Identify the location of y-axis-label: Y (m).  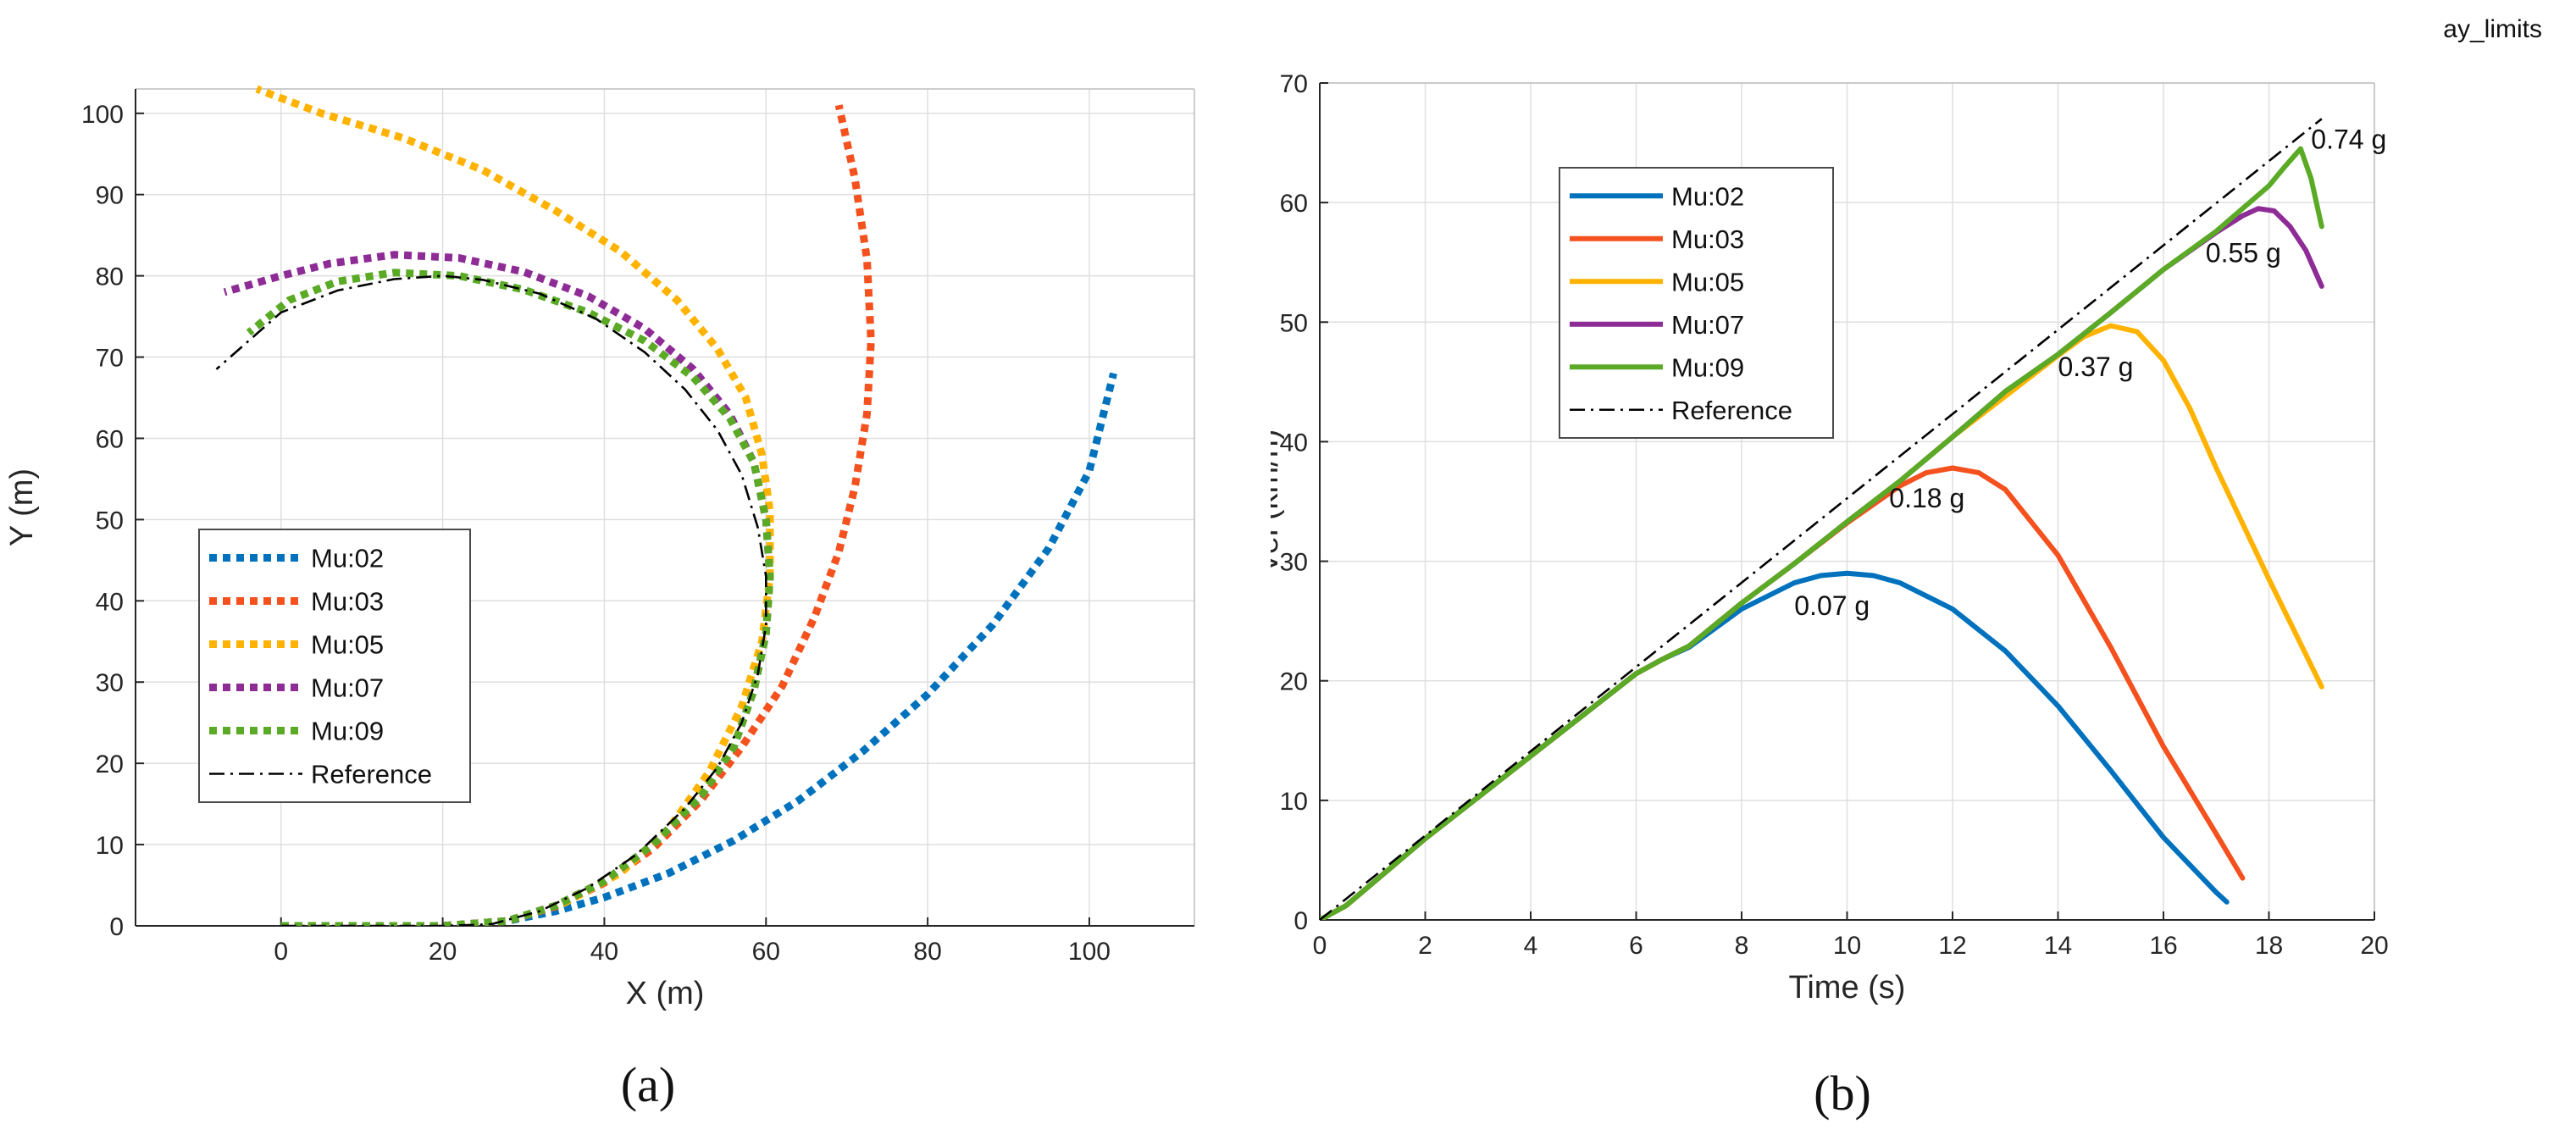
(22, 507).